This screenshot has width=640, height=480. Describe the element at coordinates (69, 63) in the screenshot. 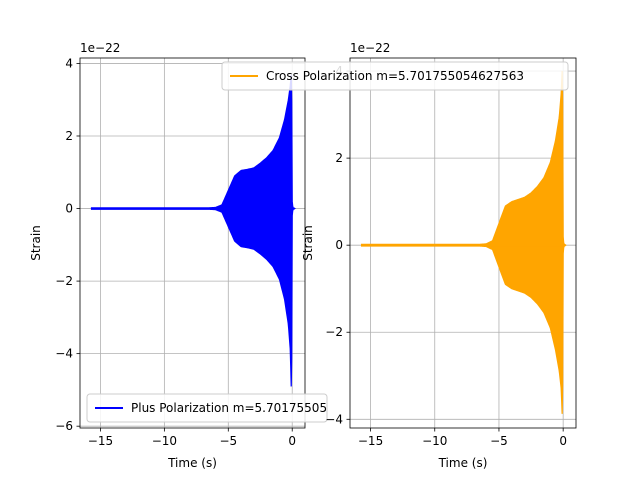

I see `y-tick-label: 4` at that location.